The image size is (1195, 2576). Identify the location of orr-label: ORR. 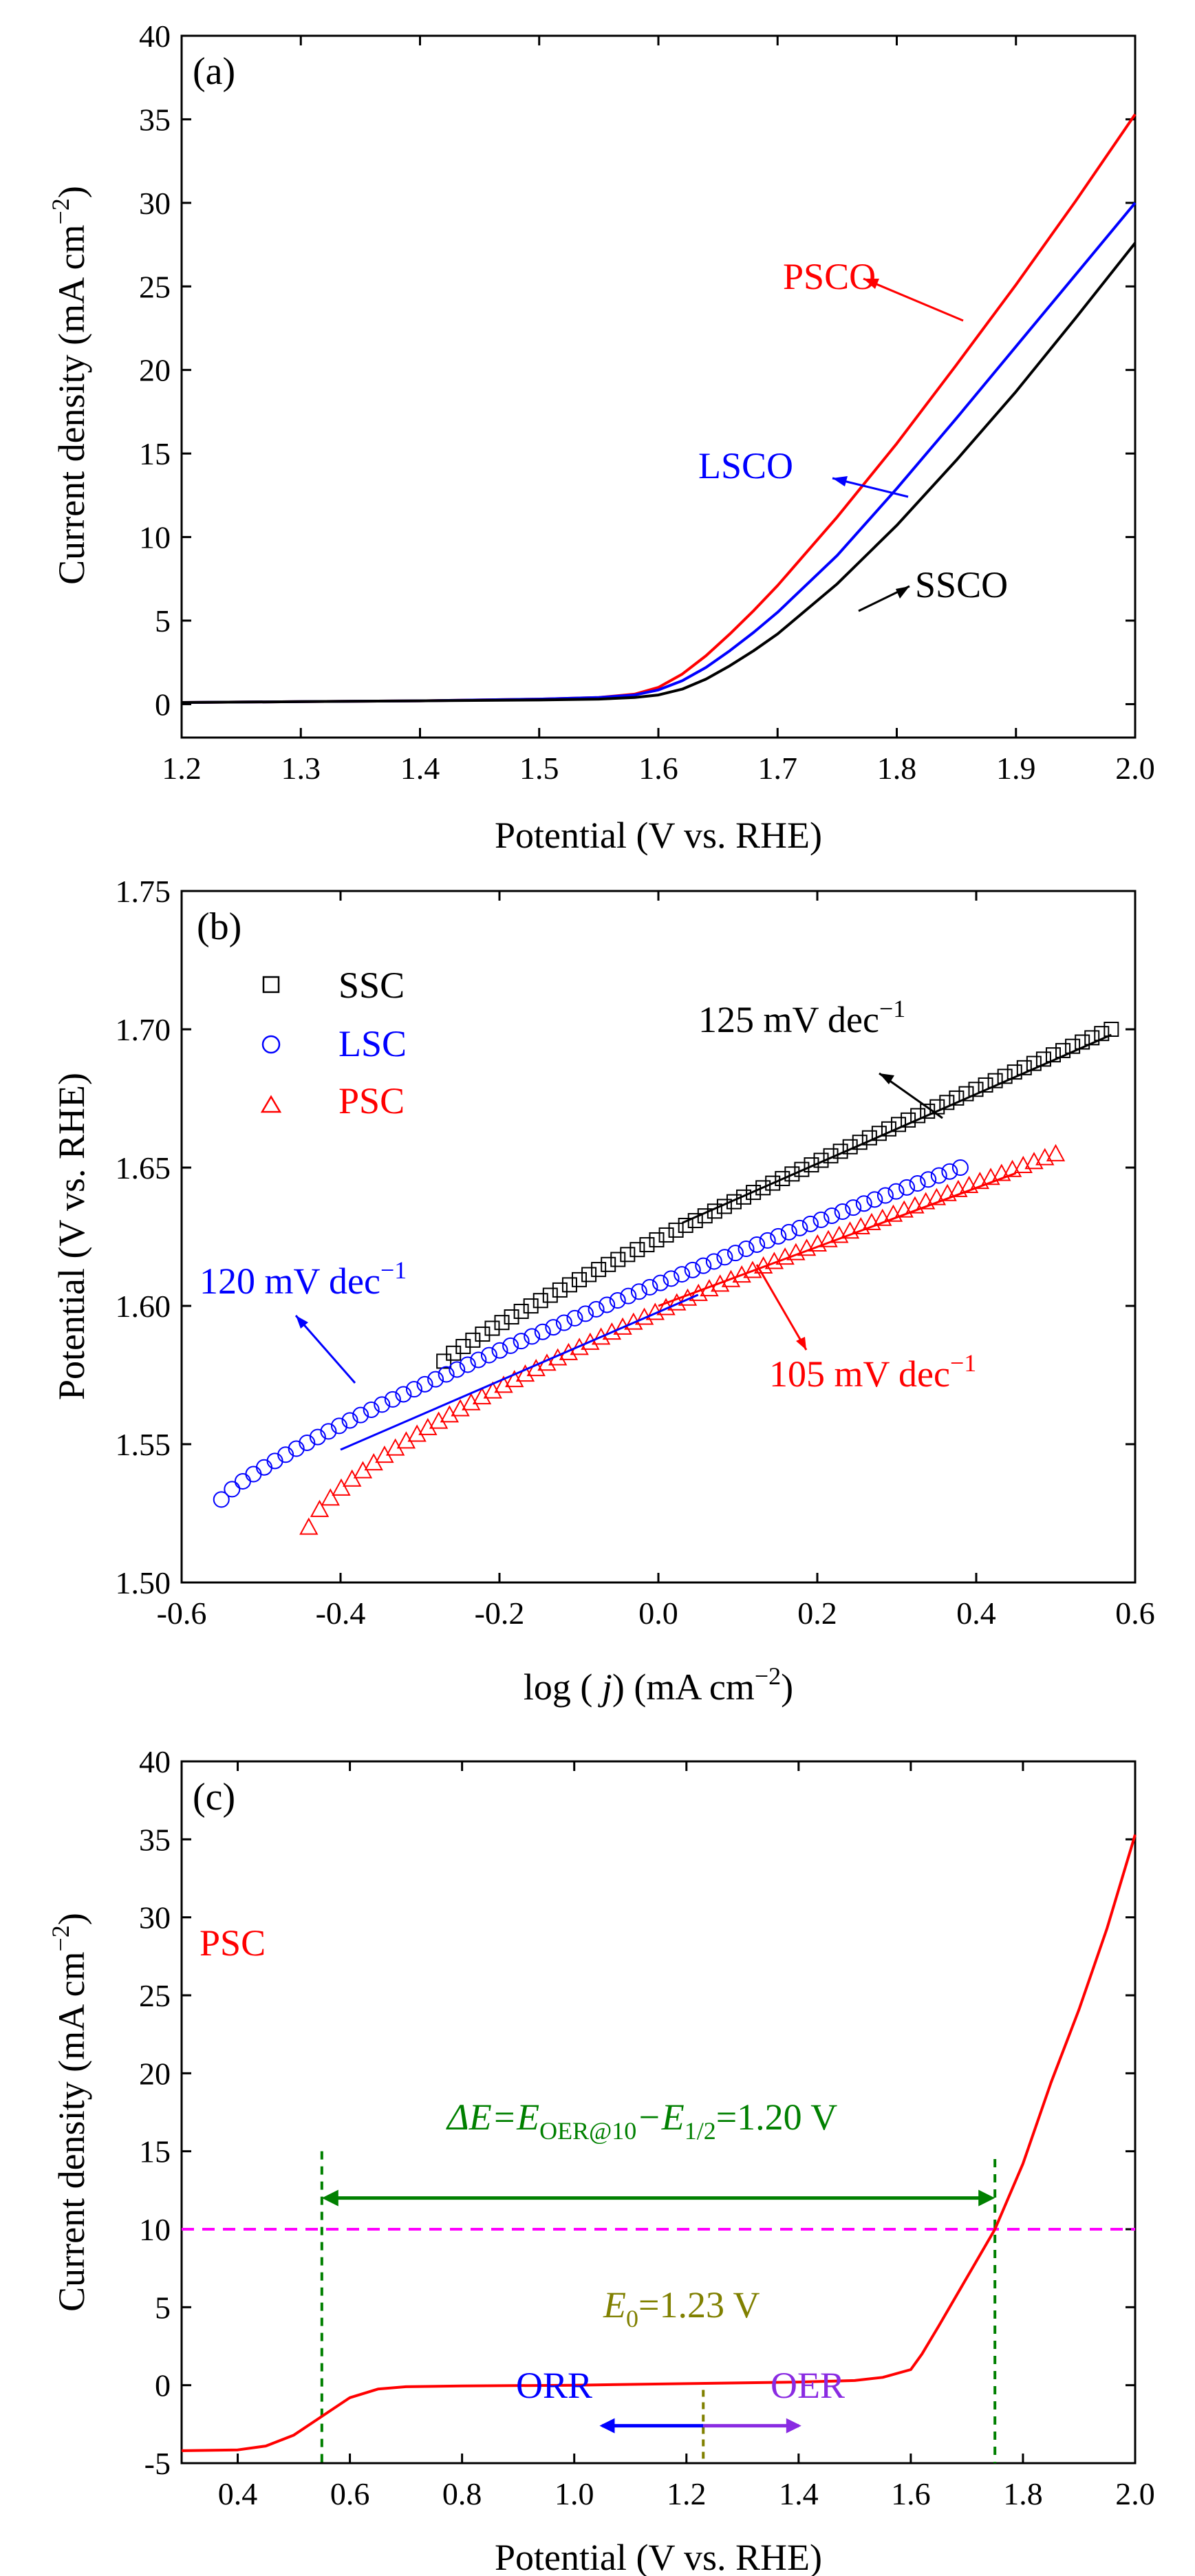
(554, 2385).